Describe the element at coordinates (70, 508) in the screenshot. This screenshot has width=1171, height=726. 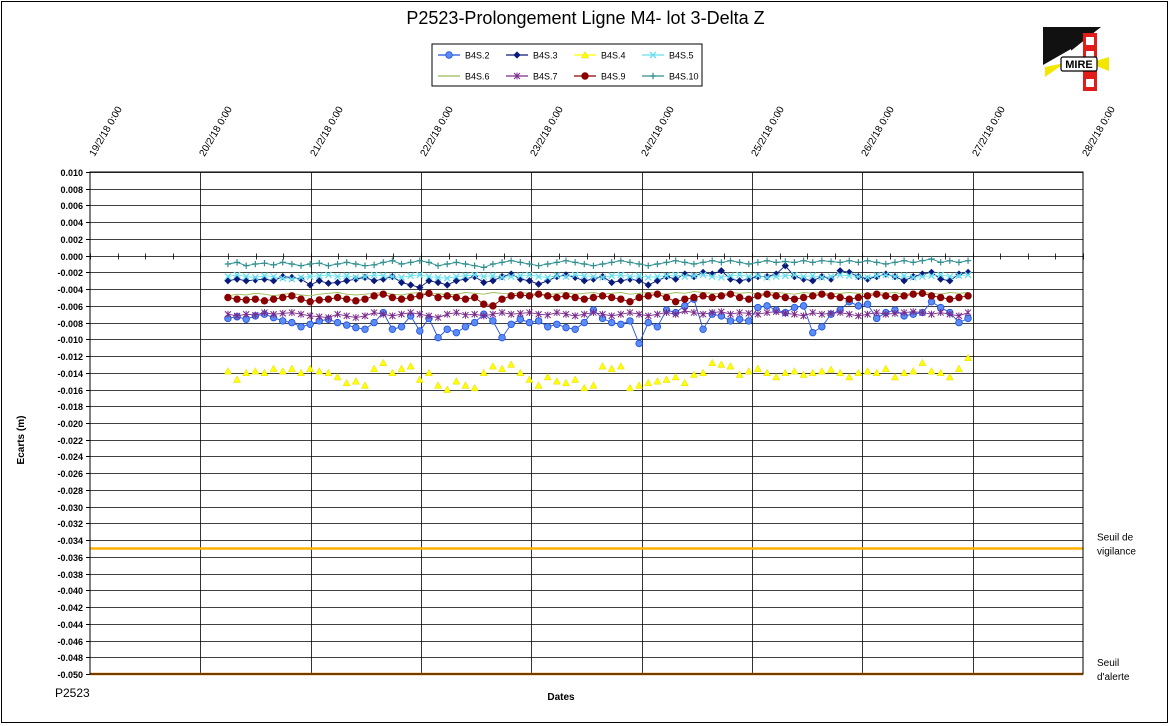
I see `y-tick-label: -0.030` at that location.